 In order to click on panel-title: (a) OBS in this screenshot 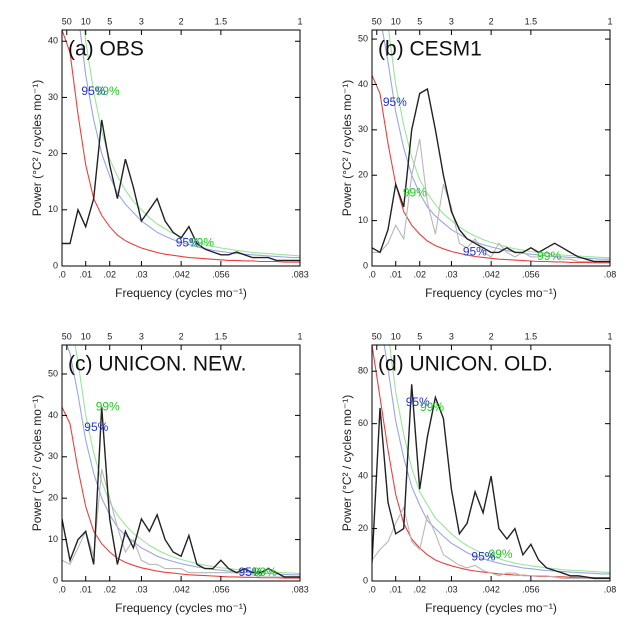, I will do `click(106, 49)`.